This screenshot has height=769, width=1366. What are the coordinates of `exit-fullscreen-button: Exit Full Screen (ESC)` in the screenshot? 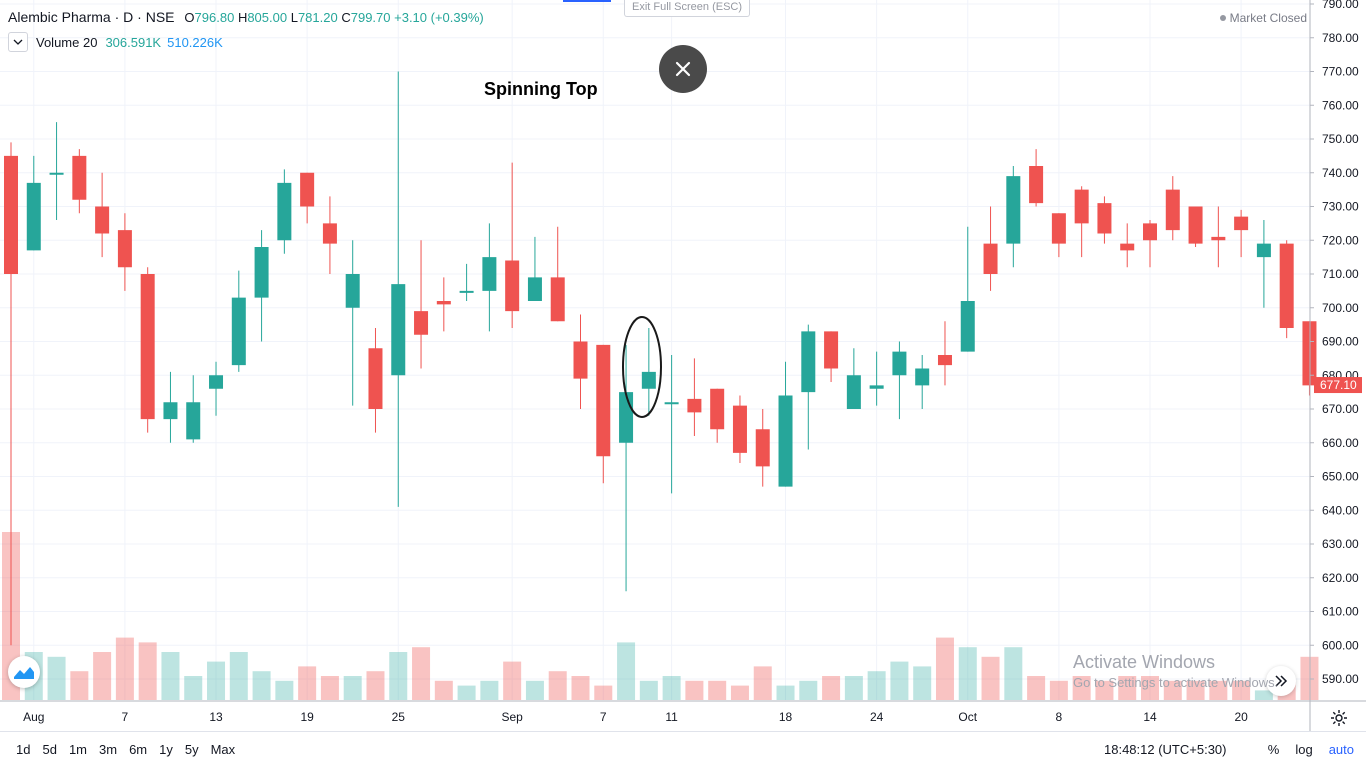 It's located at (687, 8).